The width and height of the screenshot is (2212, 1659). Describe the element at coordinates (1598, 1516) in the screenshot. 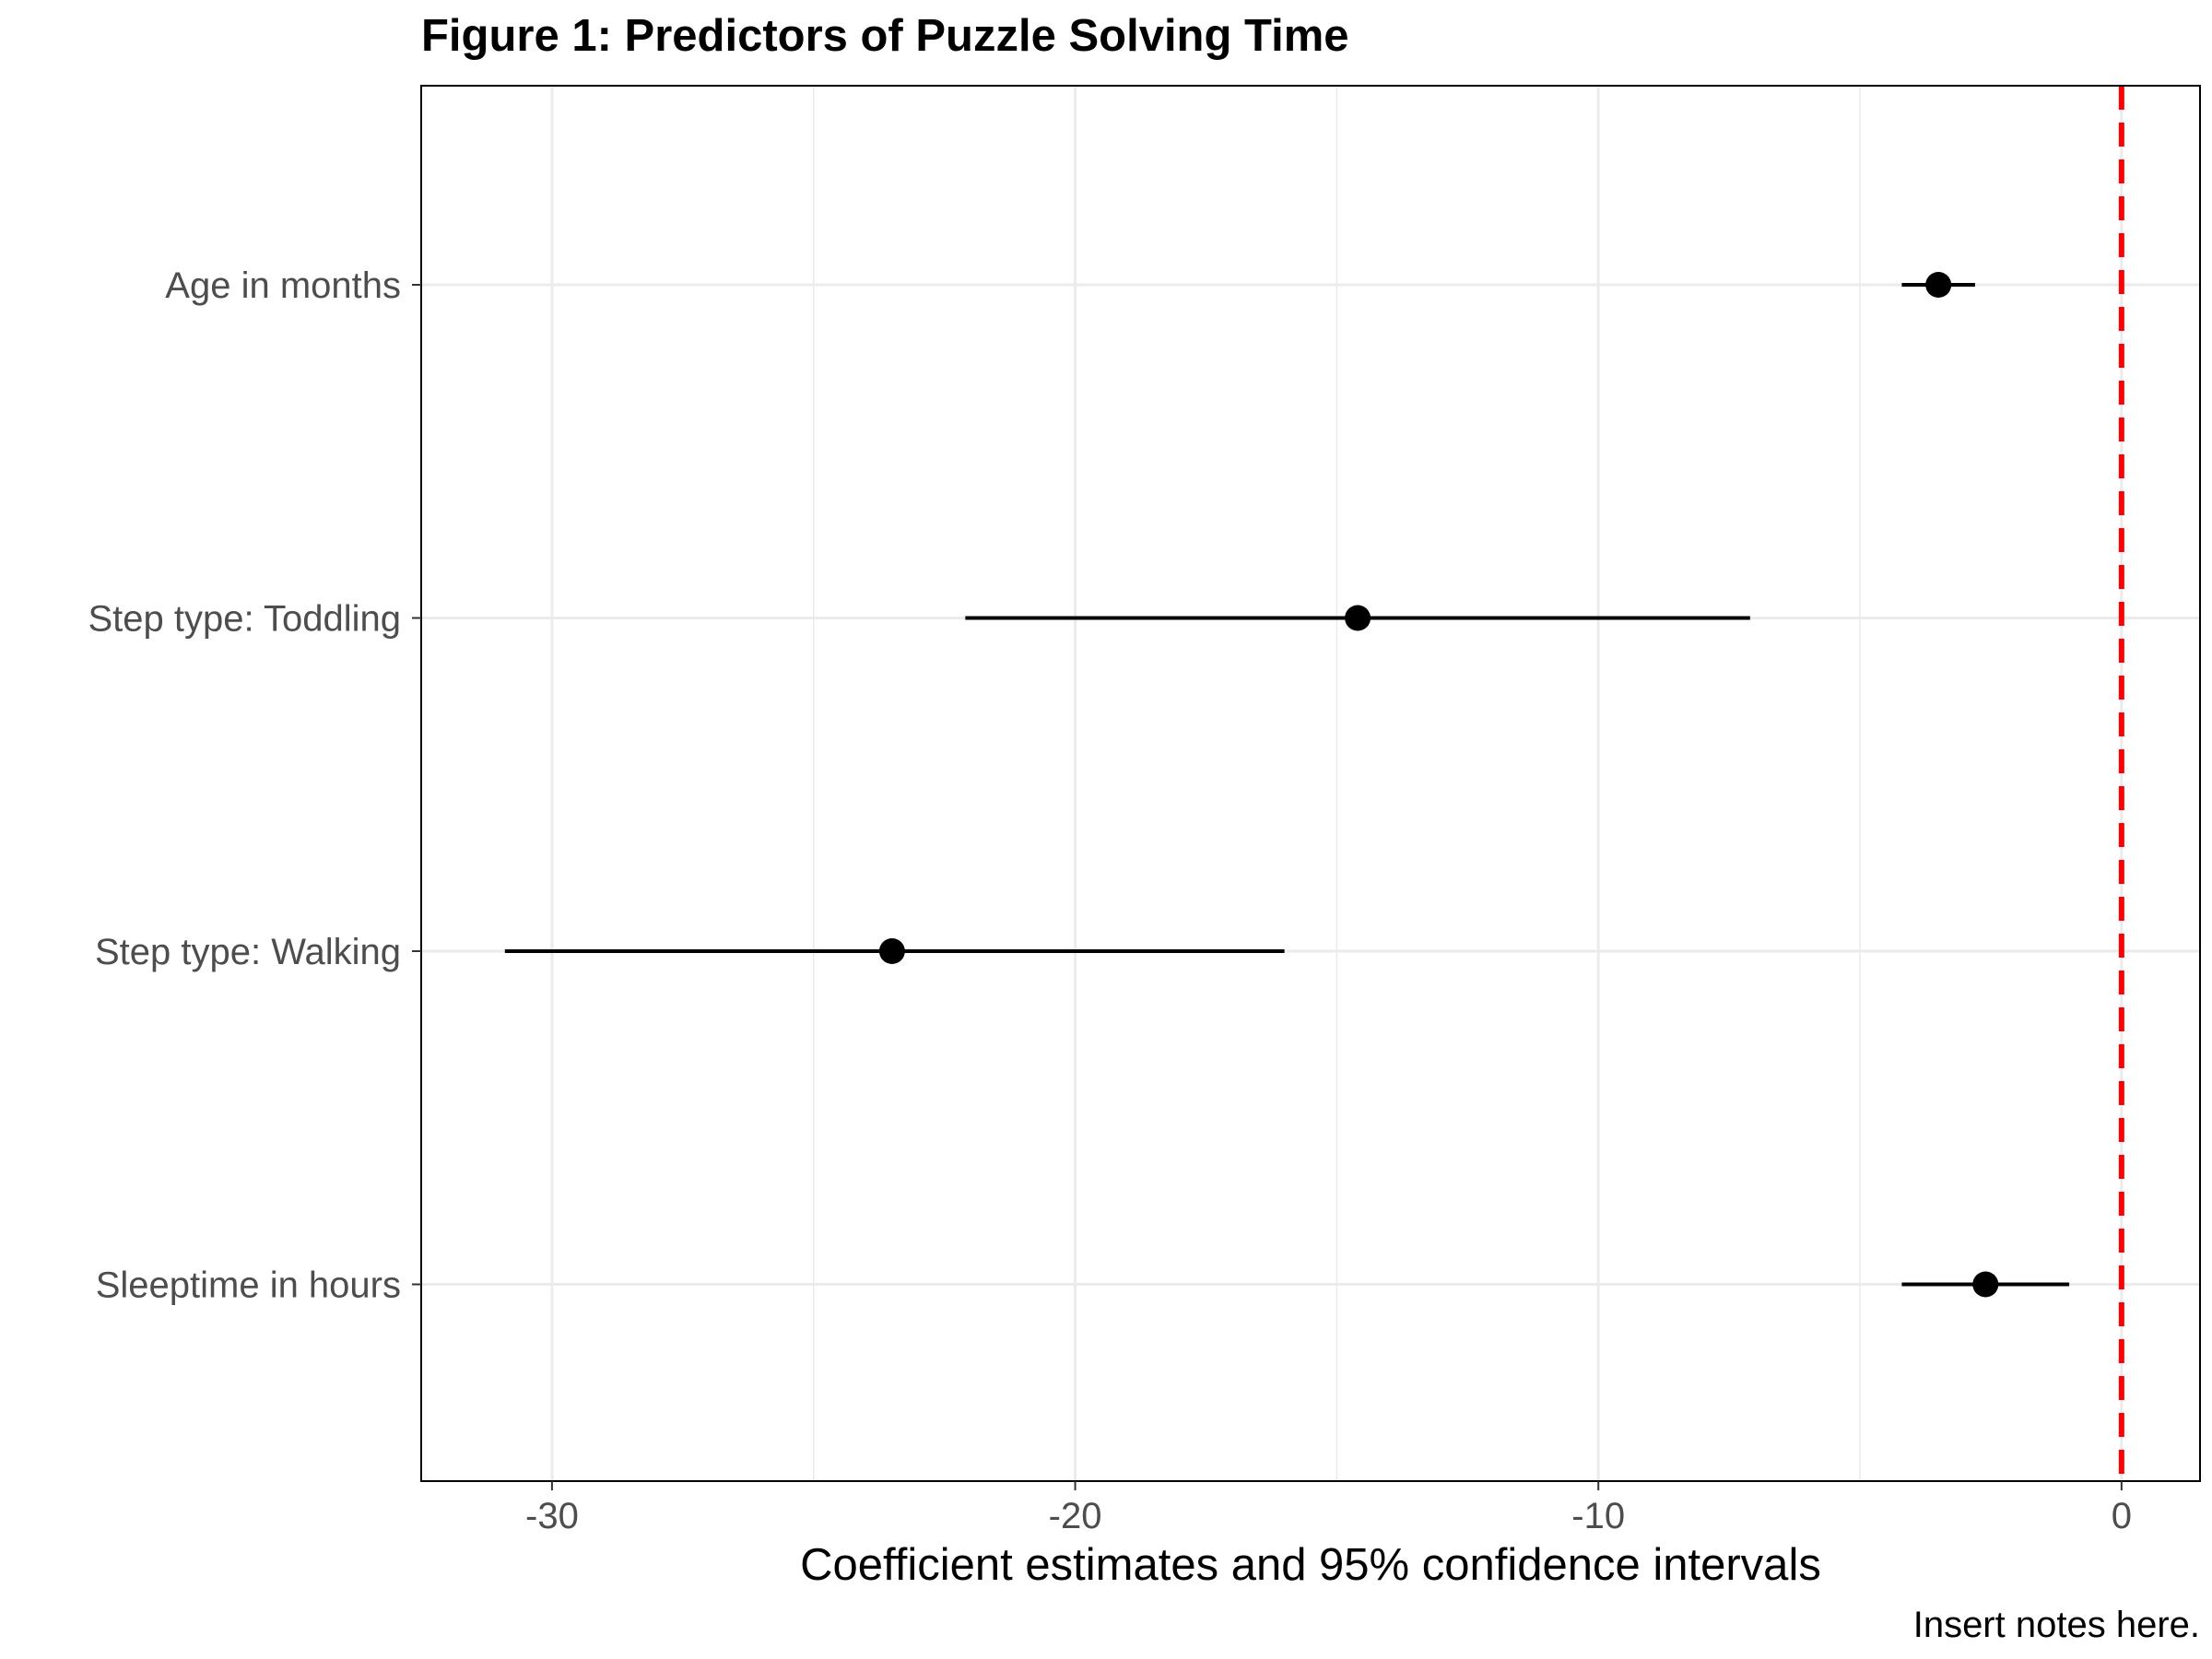

I see `x-tick-label: -10` at that location.